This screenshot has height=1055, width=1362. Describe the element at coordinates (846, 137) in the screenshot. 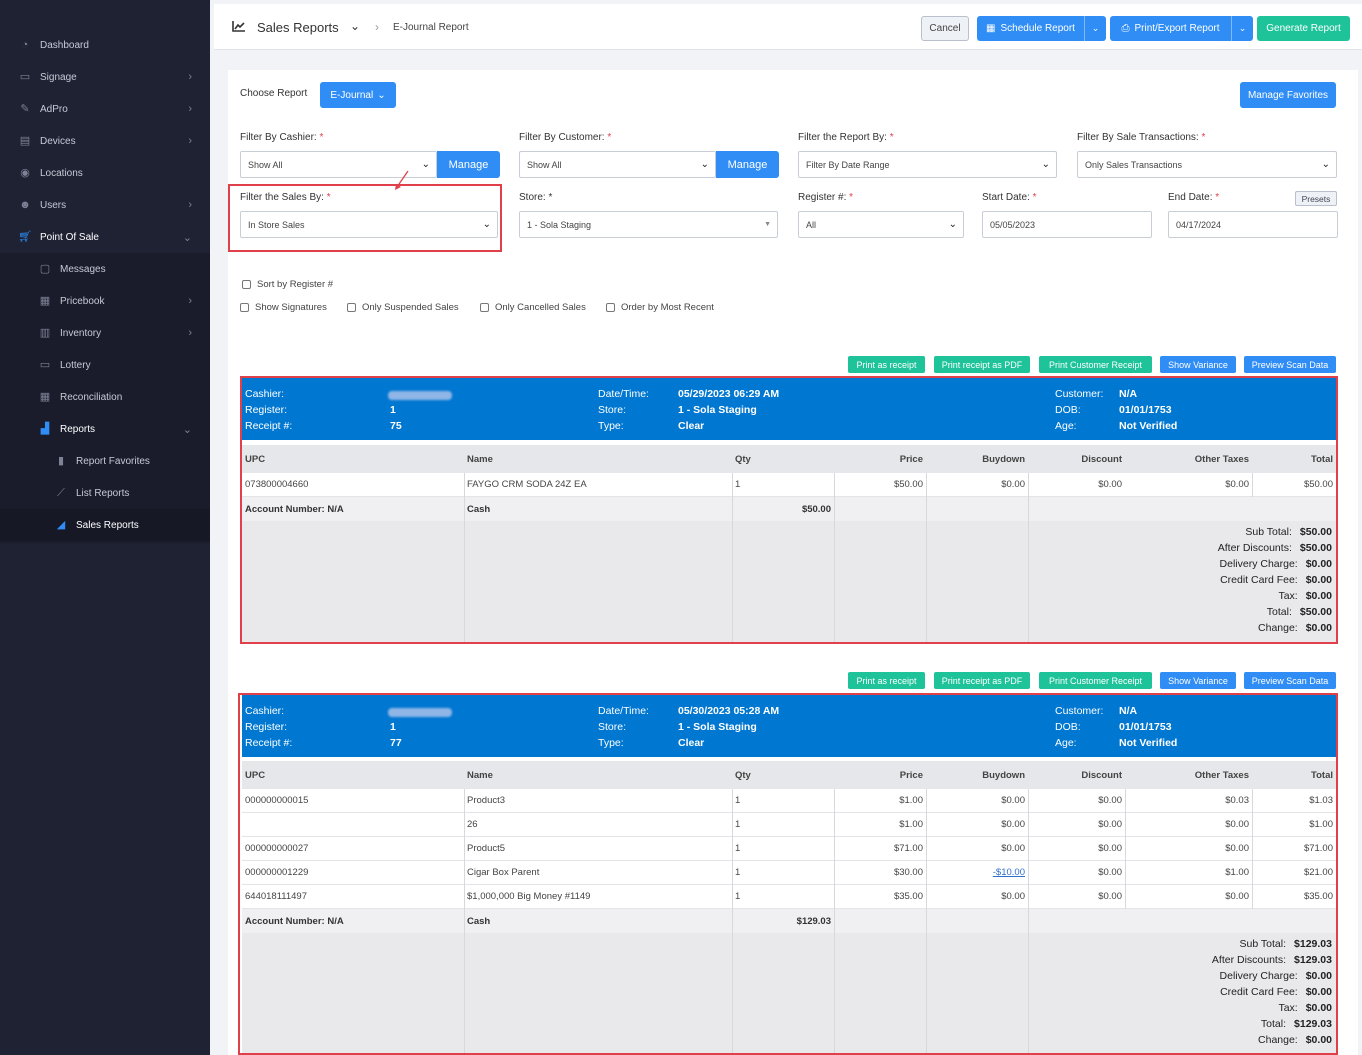

I see `report-by-filter-label: Filter the Report By: *` at that location.